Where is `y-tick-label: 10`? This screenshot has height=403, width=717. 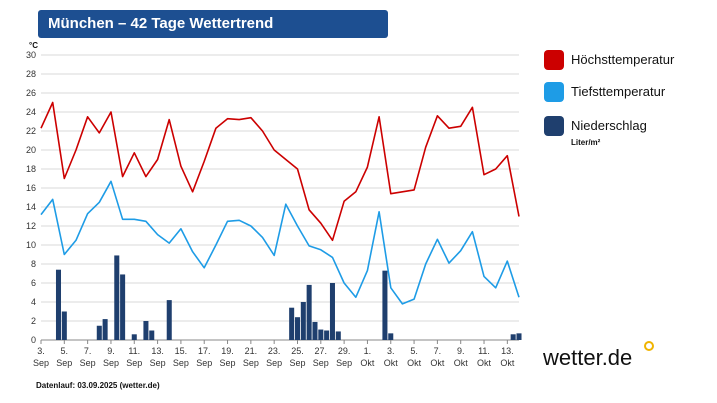 y-tick-label: 10 is located at coordinates (31, 245).